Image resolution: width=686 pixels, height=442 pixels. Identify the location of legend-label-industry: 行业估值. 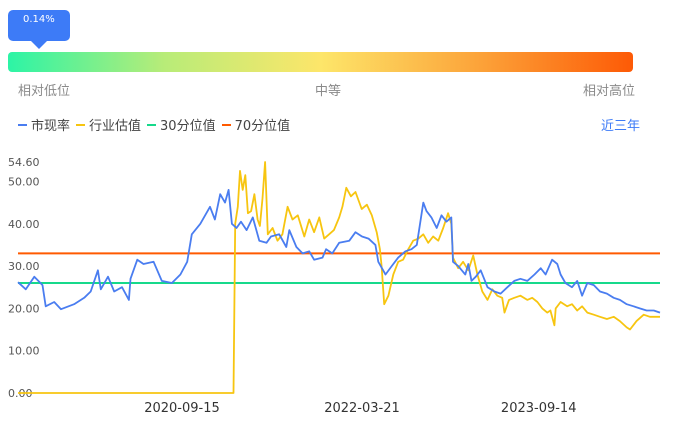
(115, 126).